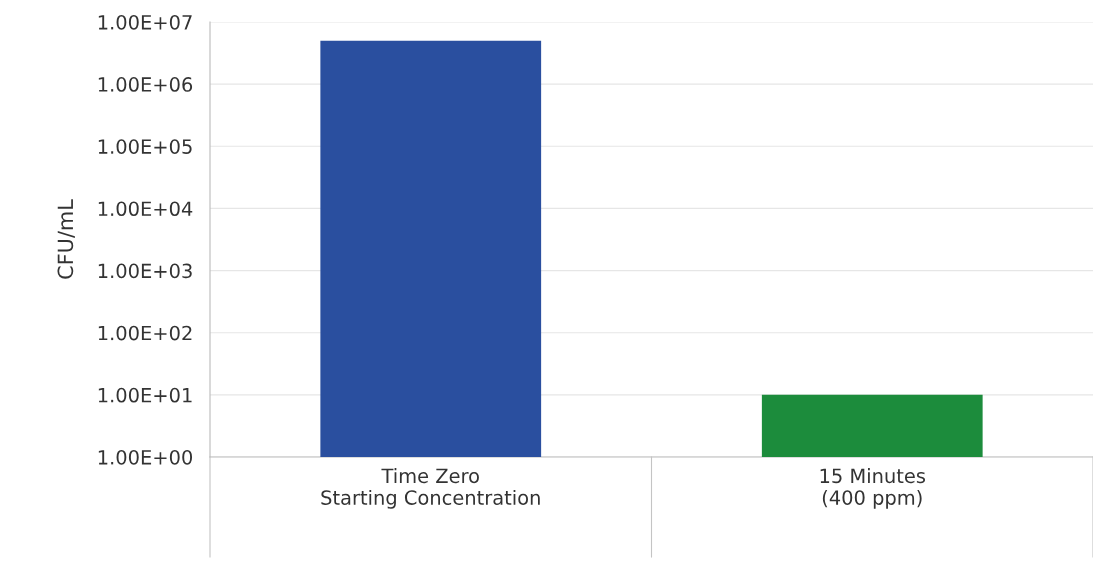 This screenshot has height=569, width=1093. I want to click on y-tick-label: 1.00E+04, so click(145, 209).